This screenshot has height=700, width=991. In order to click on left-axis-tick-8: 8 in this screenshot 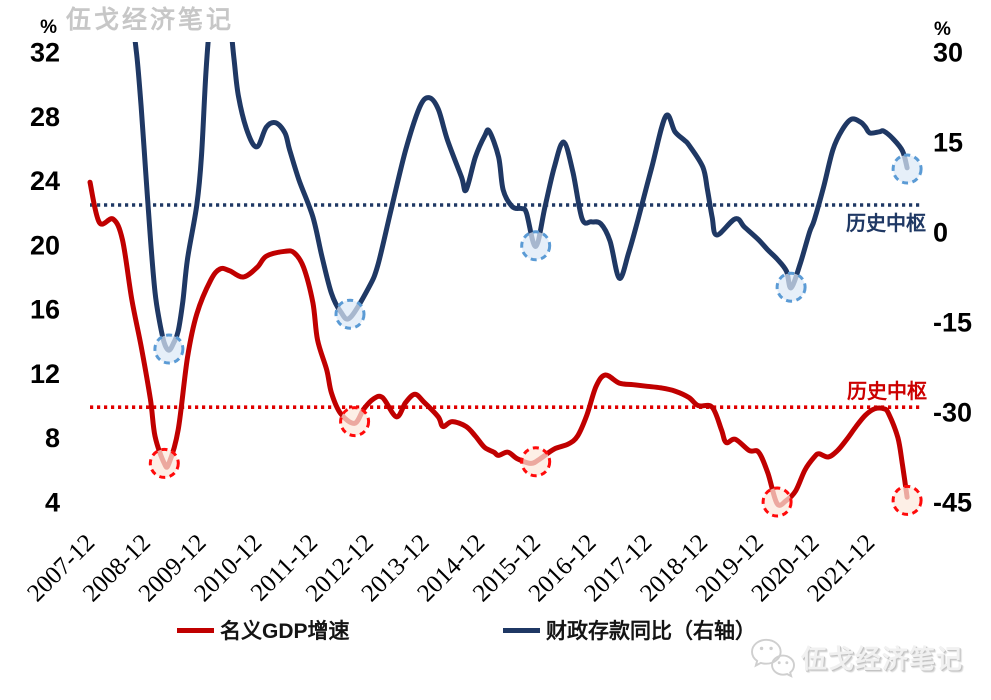, I will do `click(52, 438)`.